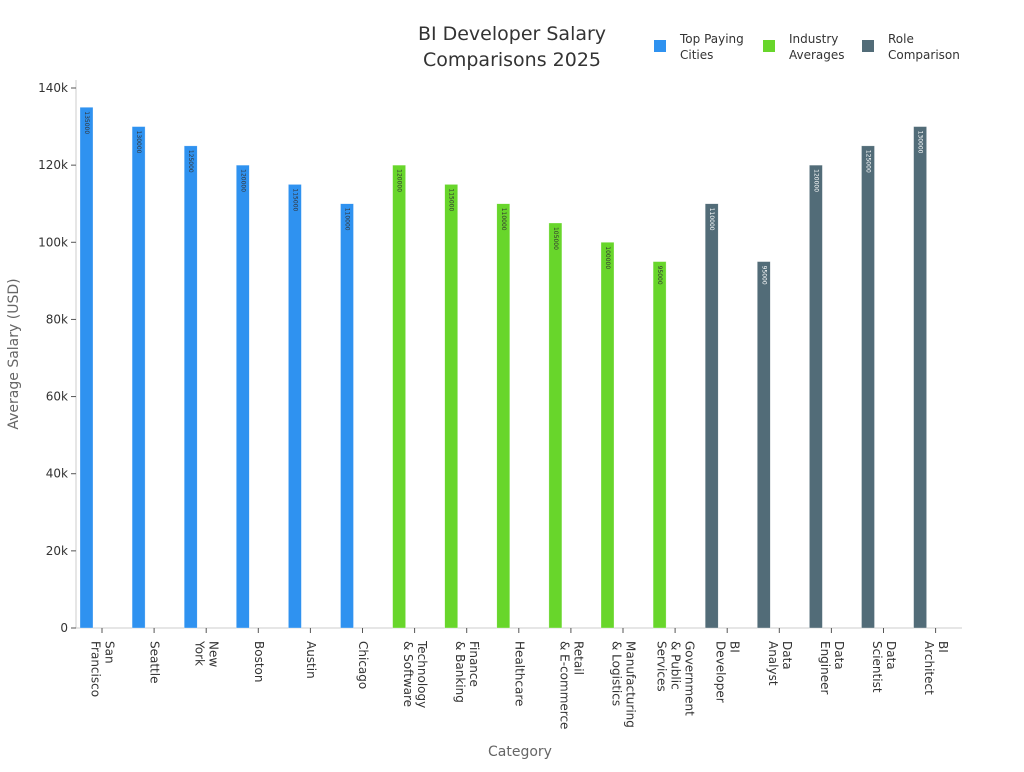  I want to click on x-tick-label: & E-commerce, so click(564, 685).